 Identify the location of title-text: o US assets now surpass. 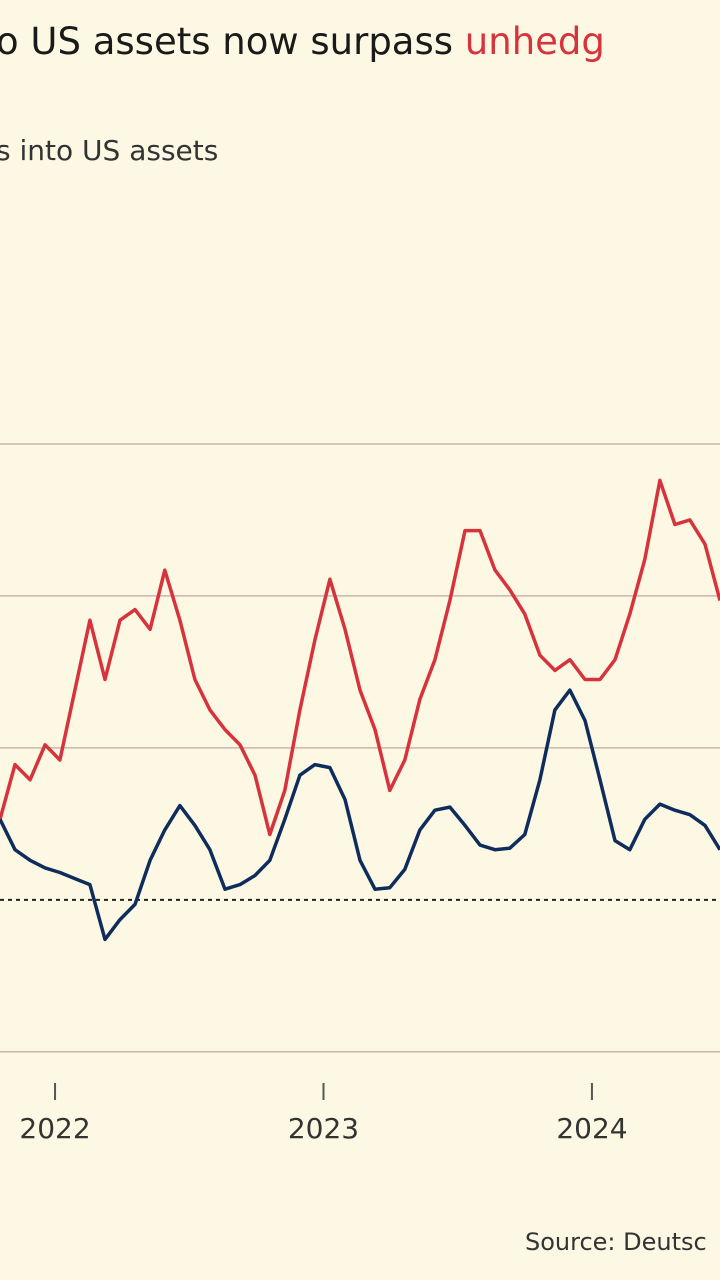
(232, 41).